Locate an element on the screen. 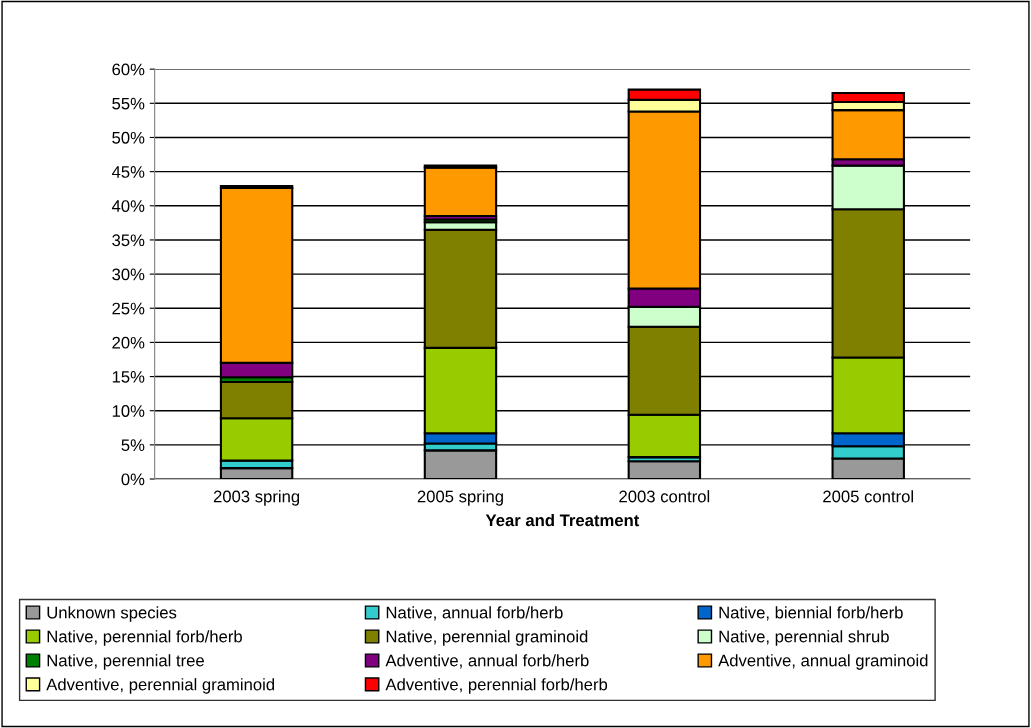 Image resolution: width=1031 pixels, height=728 pixels. x-tick-label: 2005 spring is located at coordinates (460, 498).